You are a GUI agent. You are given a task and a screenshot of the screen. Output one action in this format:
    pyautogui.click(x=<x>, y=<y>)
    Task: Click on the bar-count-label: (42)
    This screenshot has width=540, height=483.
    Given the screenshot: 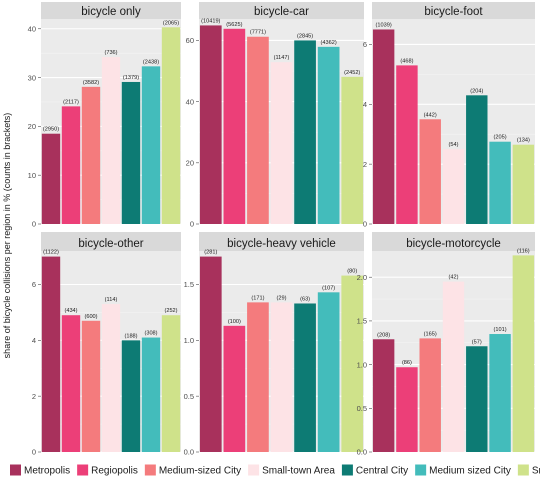 What is the action you would take?
    pyautogui.click(x=454, y=278)
    